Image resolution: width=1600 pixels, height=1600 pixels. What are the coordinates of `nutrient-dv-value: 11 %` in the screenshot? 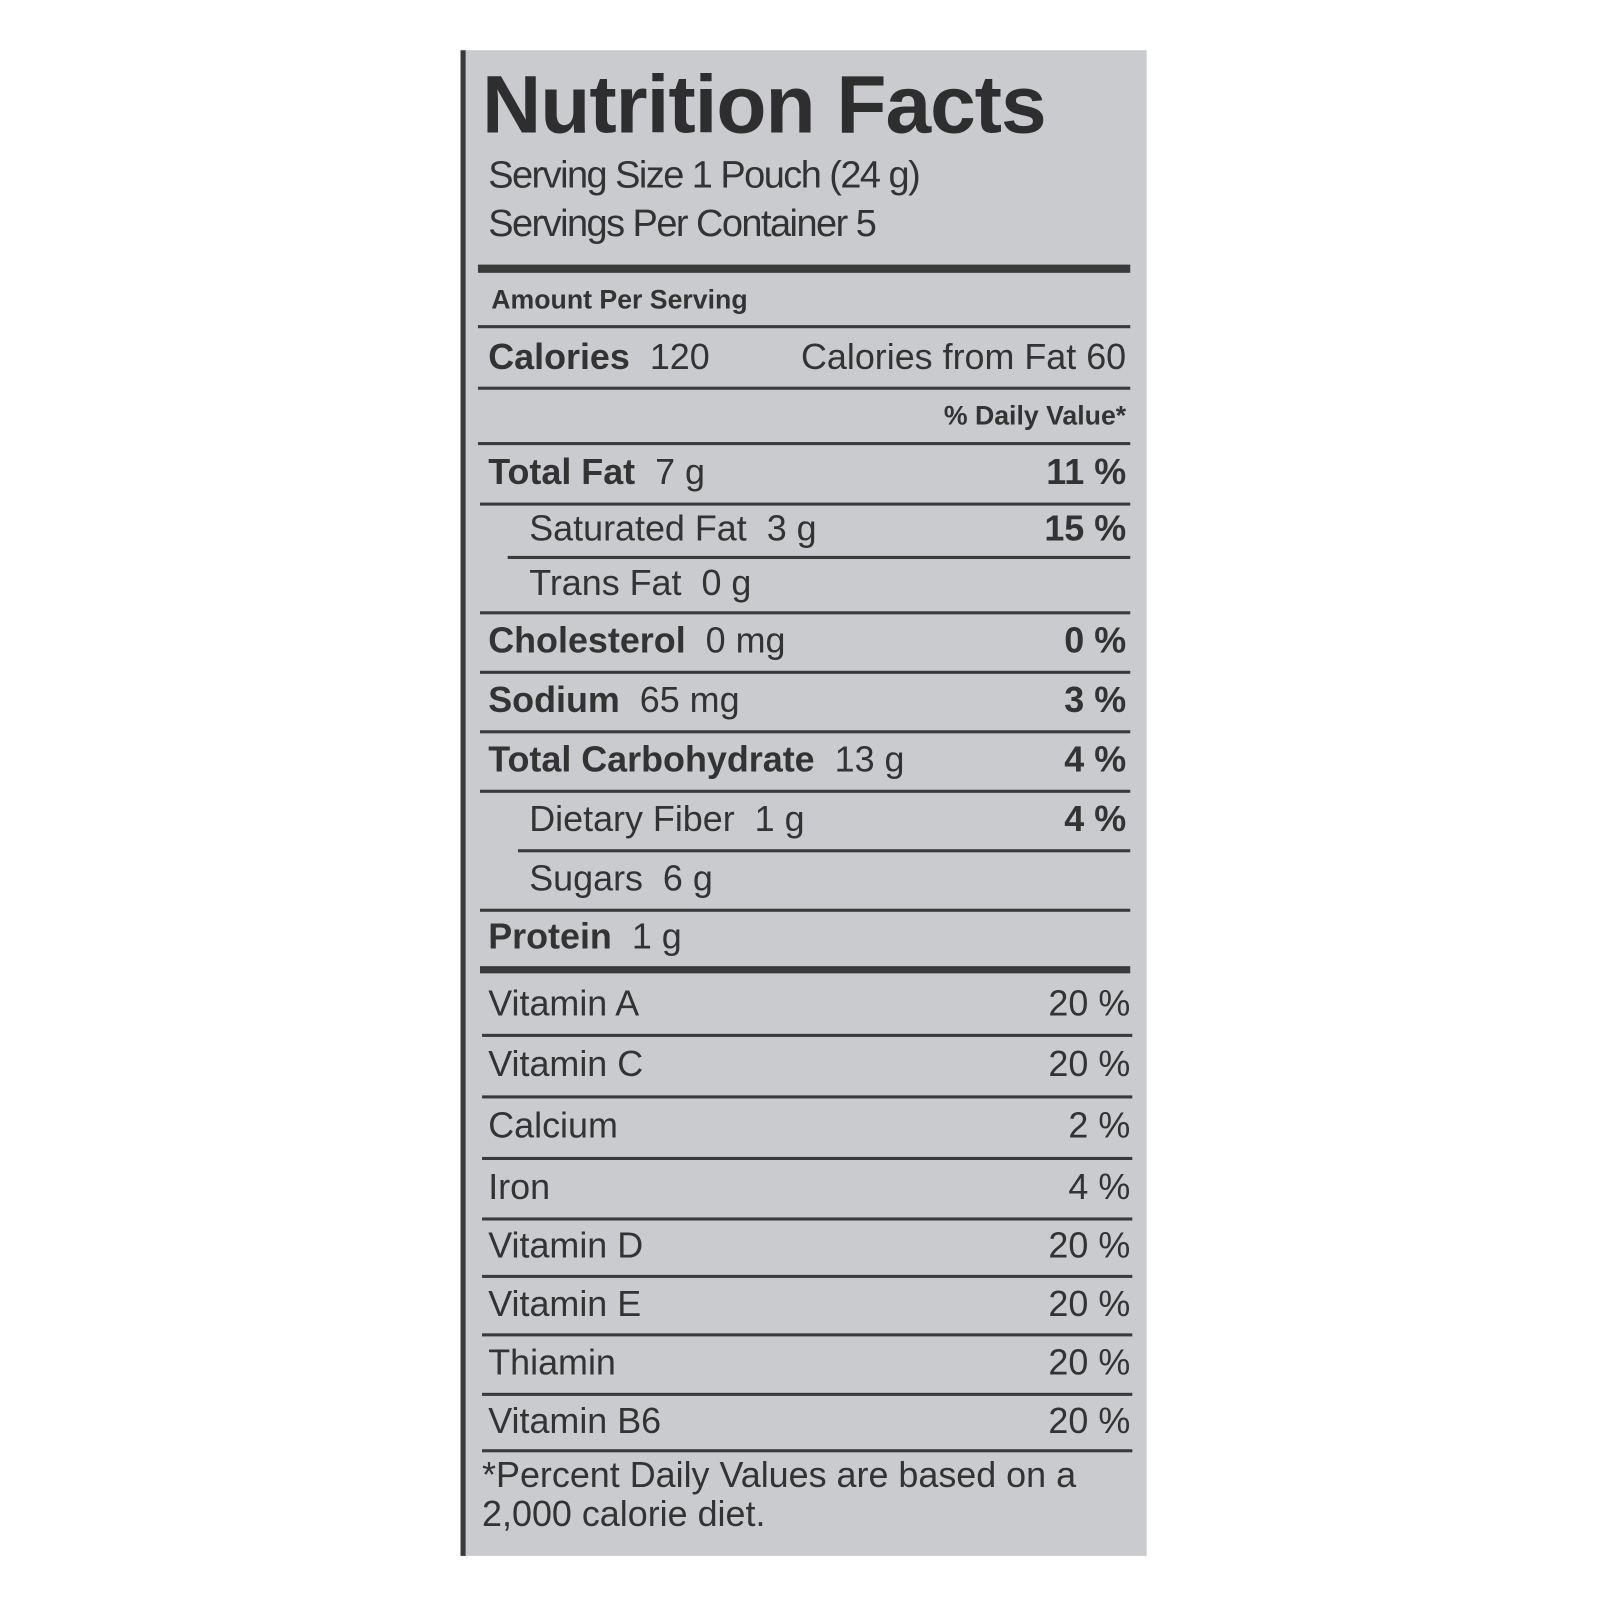 It's located at (1086, 471).